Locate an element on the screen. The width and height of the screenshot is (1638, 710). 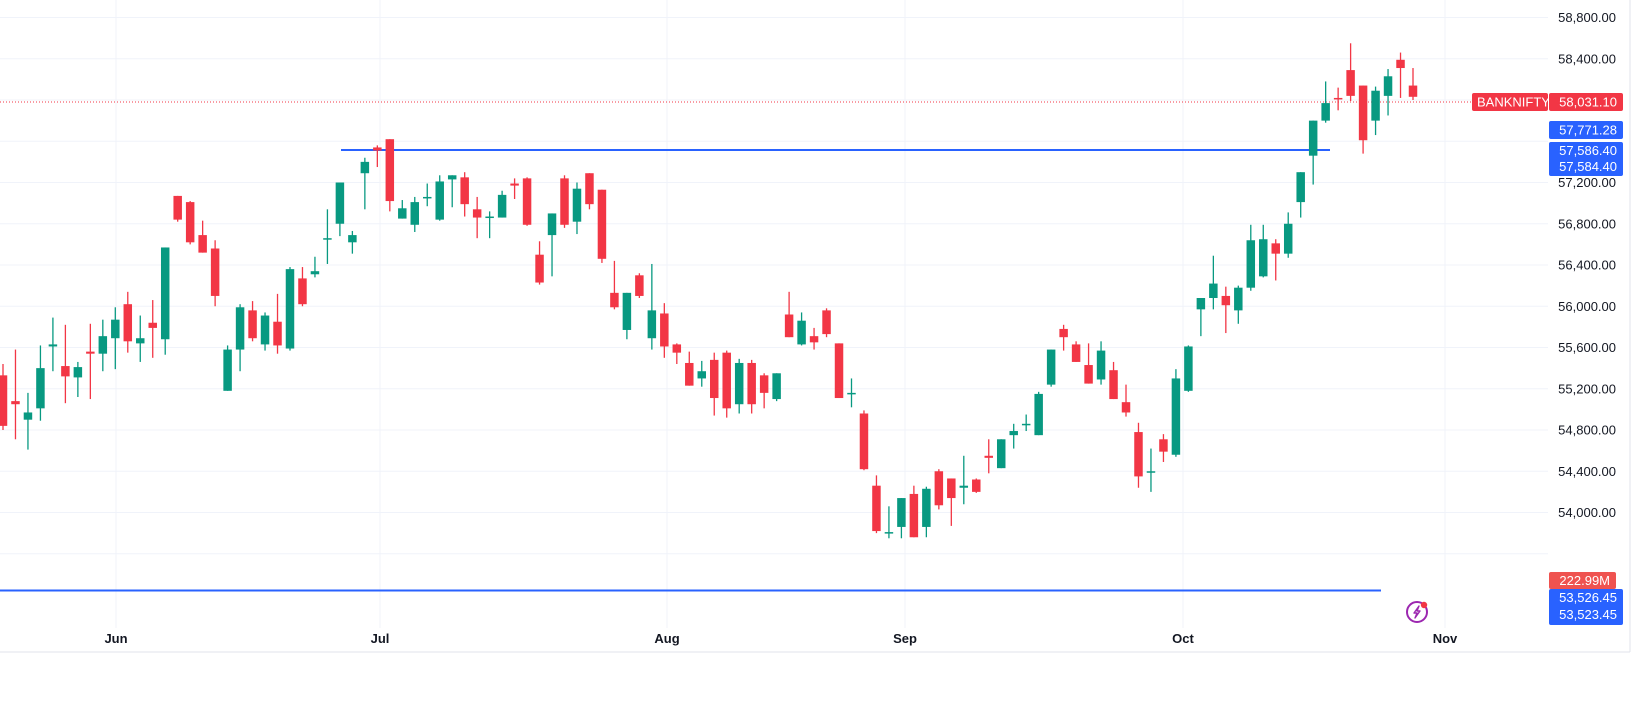
lightning-icon is located at coordinates (1417, 612).